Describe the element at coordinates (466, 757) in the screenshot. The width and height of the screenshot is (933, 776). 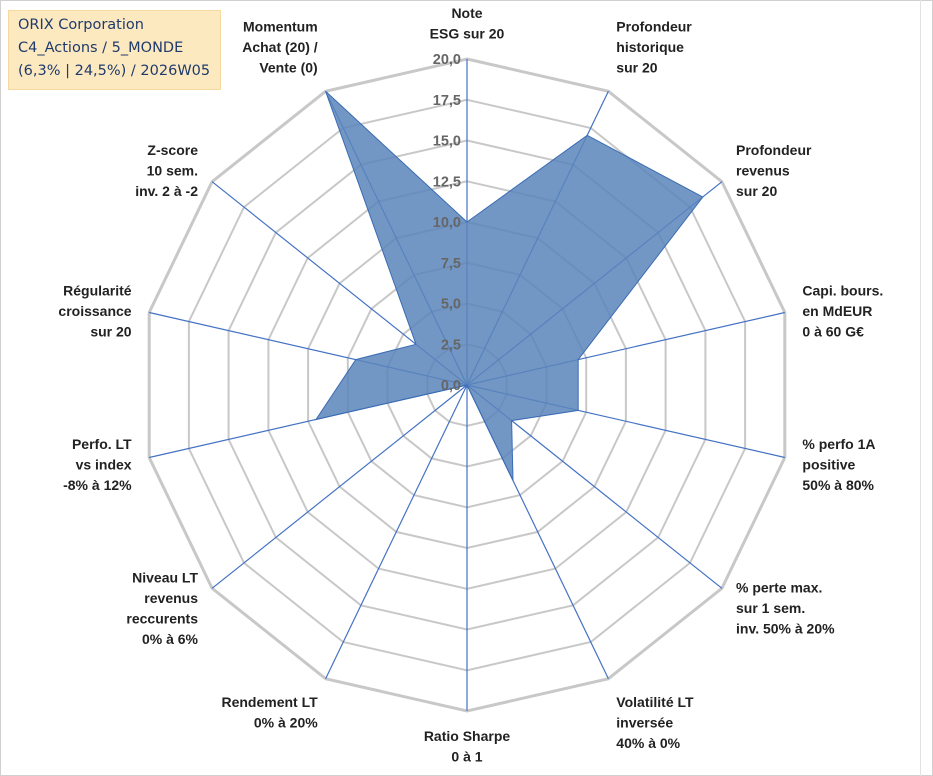
I see `axis-label-line: 0 à 1` at that location.